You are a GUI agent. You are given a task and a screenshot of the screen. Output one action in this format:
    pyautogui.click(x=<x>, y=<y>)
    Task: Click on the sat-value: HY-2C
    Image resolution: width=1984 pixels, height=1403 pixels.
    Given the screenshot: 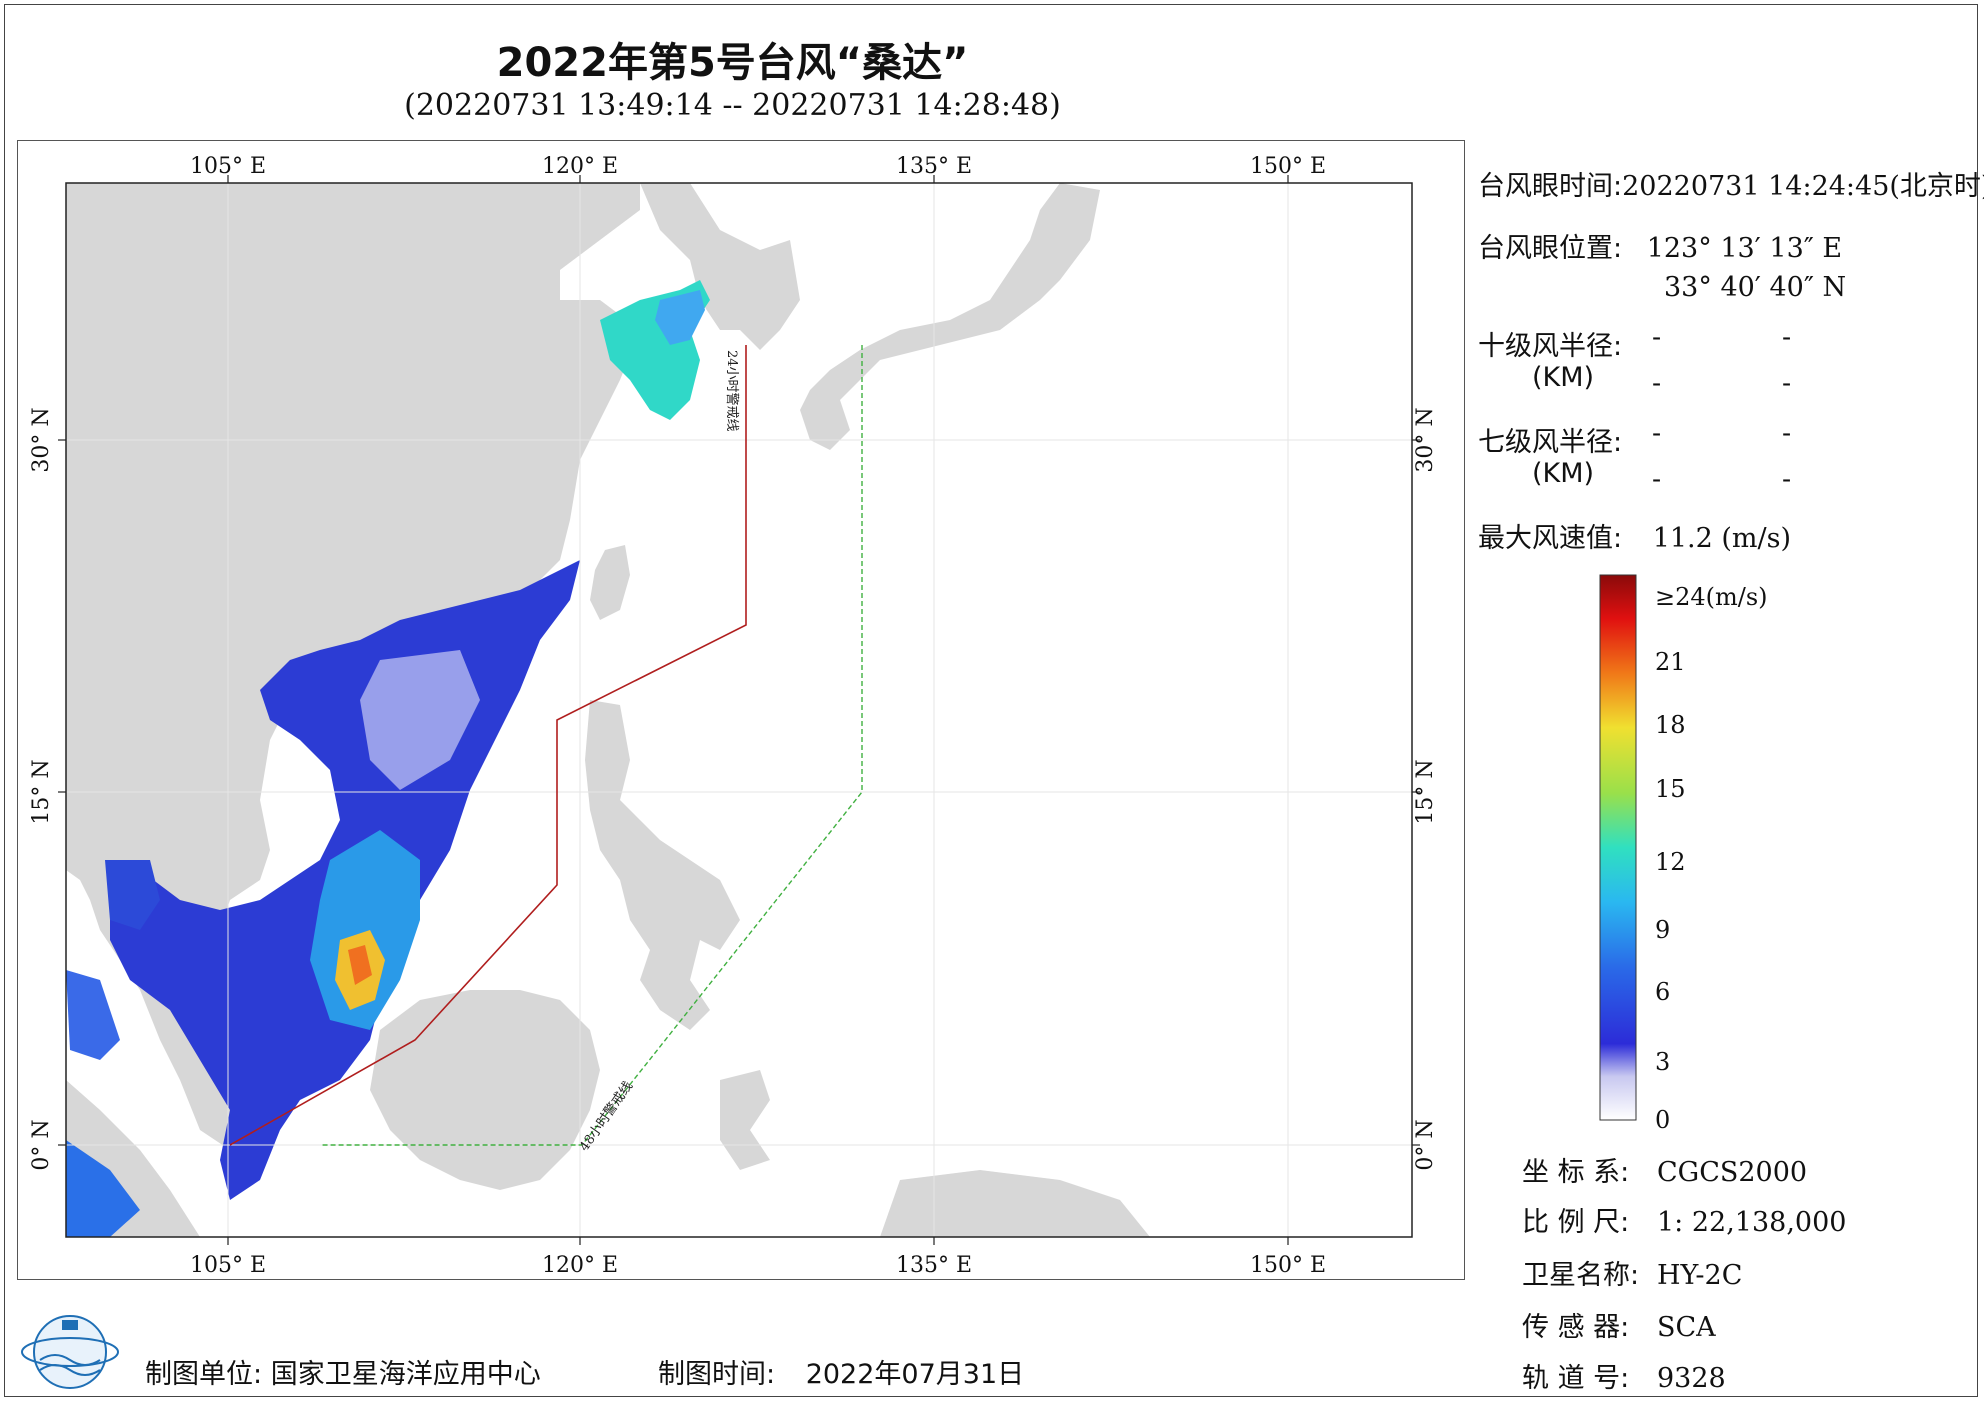 What is the action you would take?
    pyautogui.click(x=1700, y=1275)
    